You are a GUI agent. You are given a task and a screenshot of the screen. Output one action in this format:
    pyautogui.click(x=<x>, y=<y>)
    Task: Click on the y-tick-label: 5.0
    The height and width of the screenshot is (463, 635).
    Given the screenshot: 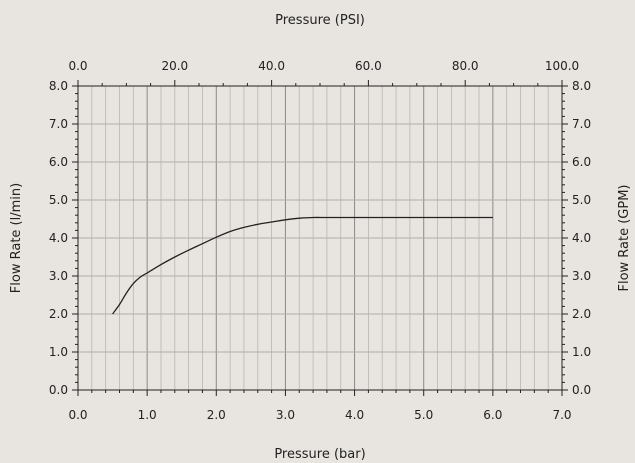 What is the action you would take?
    pyautogui.click(x=58, y=200)
    